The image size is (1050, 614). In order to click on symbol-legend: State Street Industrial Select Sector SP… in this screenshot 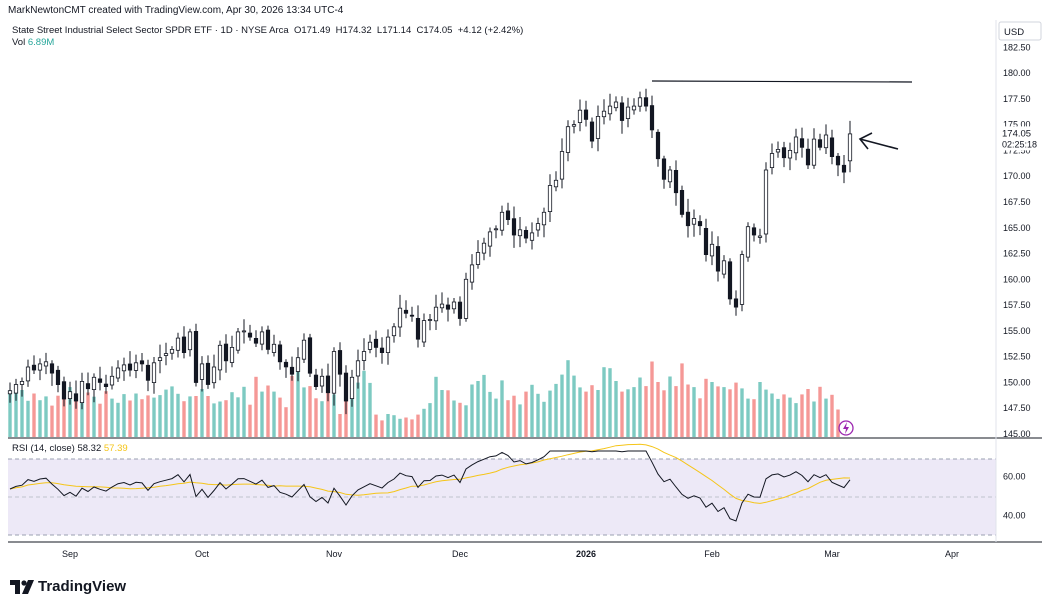, I will do `click(267, 30)`.